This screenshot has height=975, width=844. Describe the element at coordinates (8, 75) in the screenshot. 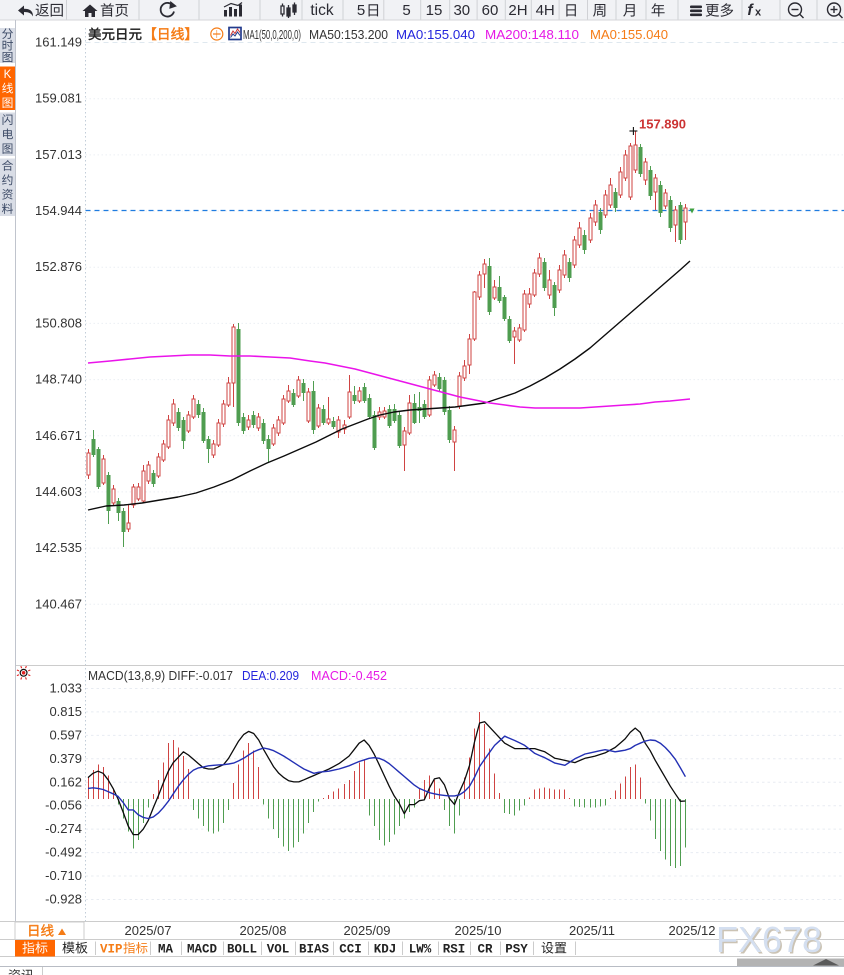

I see `svg-text: K` at that location.